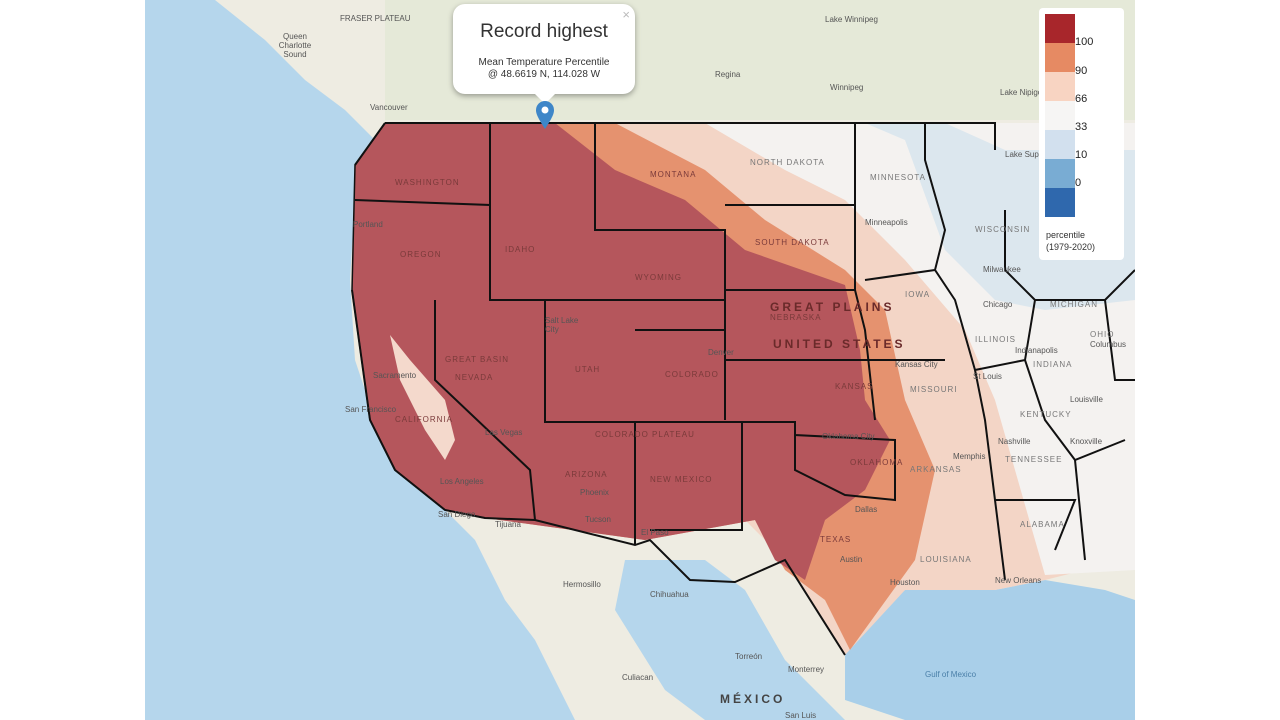  I want to click on state-label: WISCONSIN, so click(1003, 229).